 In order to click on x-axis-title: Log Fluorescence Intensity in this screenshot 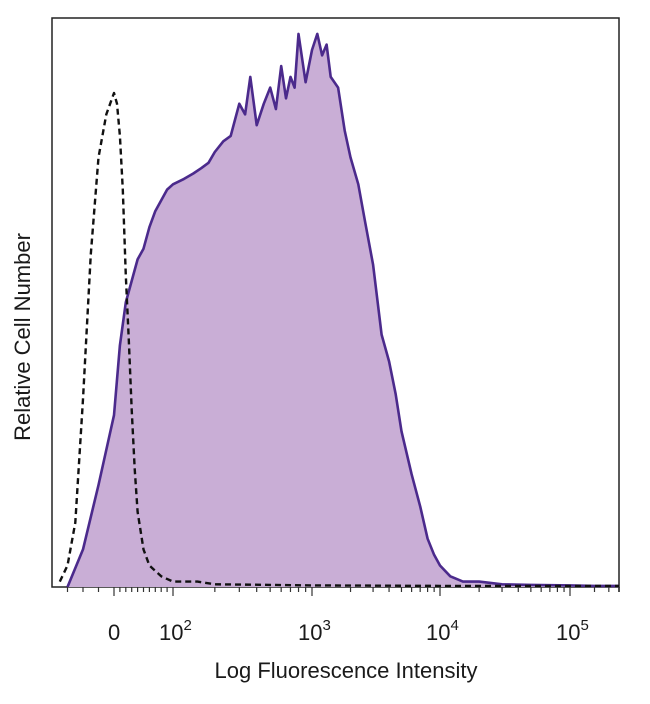, I will do `click(346, 670)`.